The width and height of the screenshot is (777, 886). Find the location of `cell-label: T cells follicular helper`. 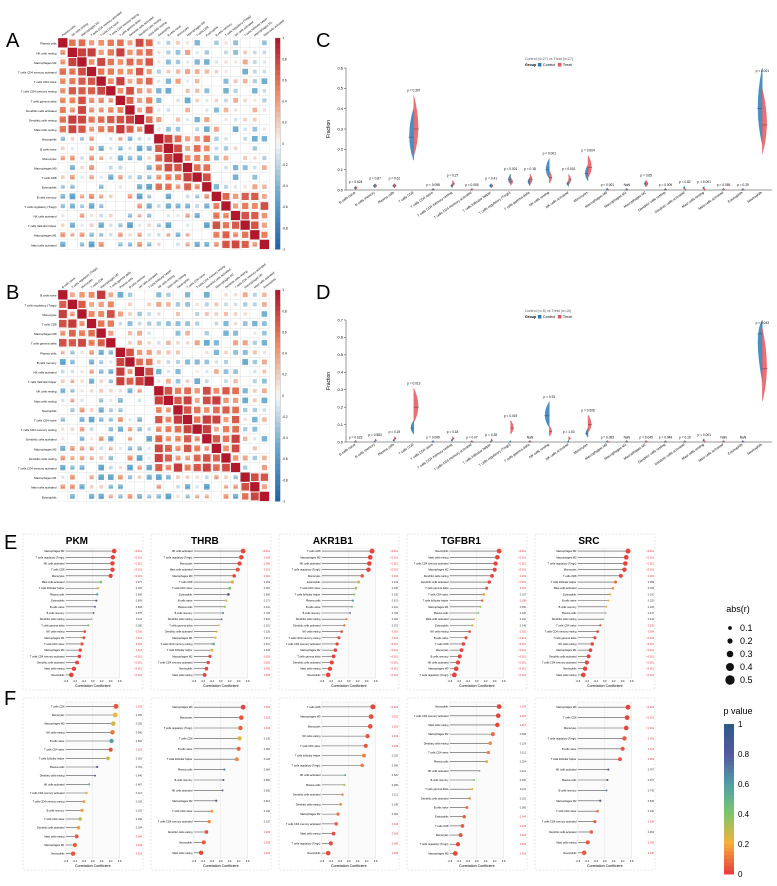

cell-label: T cells follicular helper is located at coordinates (180, 650).